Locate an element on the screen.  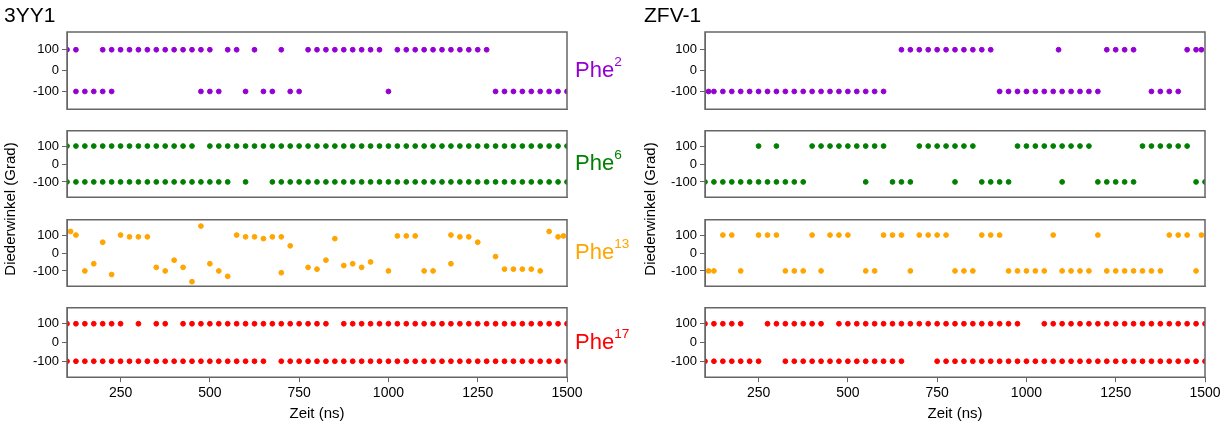
chart-title: 3YY1 is located at coordinates (30, 14).